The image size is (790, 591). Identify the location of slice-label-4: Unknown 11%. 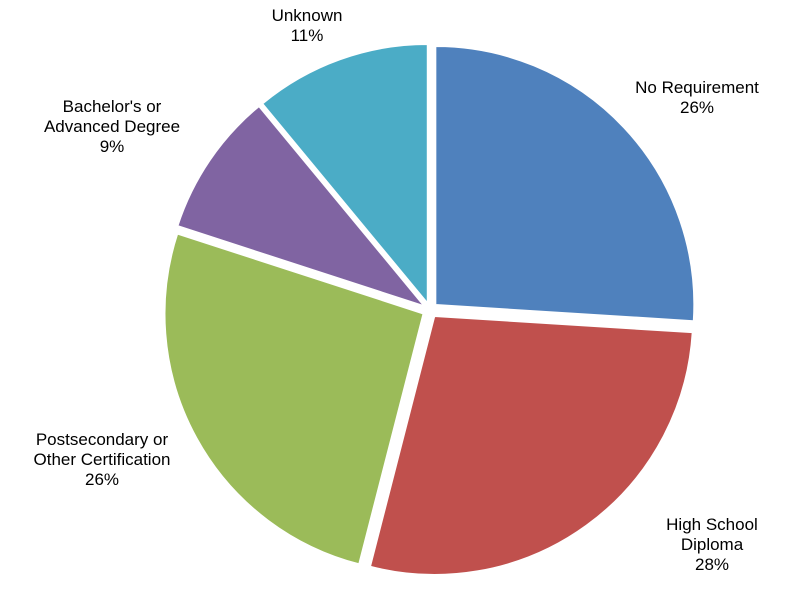
(307, 25).